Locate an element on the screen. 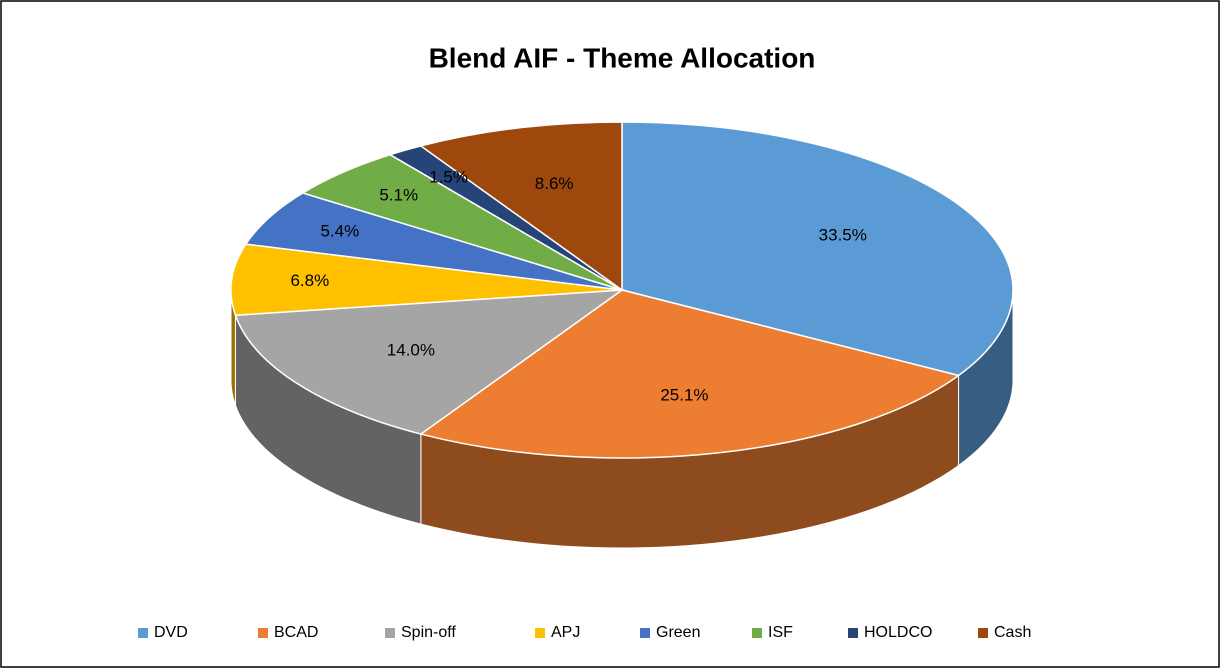 The image size is (1220, 668). data-label: 33.5% is located at coordinates (843, 234).